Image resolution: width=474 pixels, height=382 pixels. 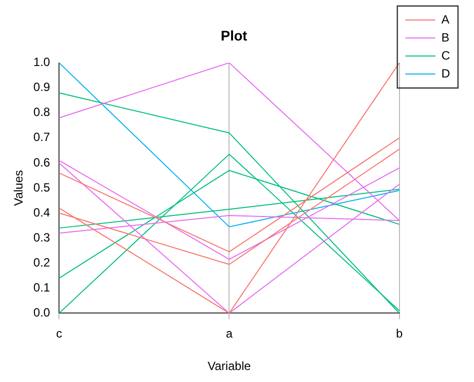 What do you see at coordinates (19, 188) in the screenshot?
I see `y-axis-title: Values` at bounding box center [19, 188].